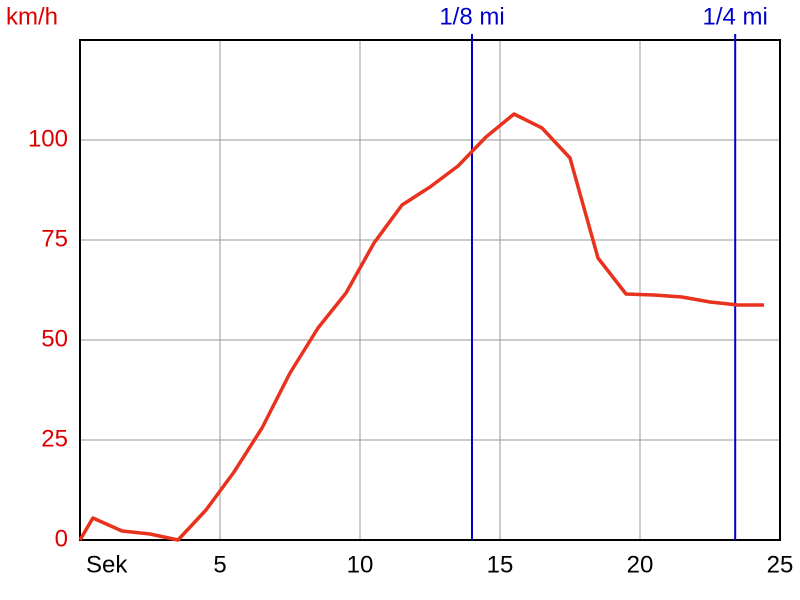 The width and height of the screenshot is (800, 600). I want to click on y-tick-label: 50, so click(54, 338).